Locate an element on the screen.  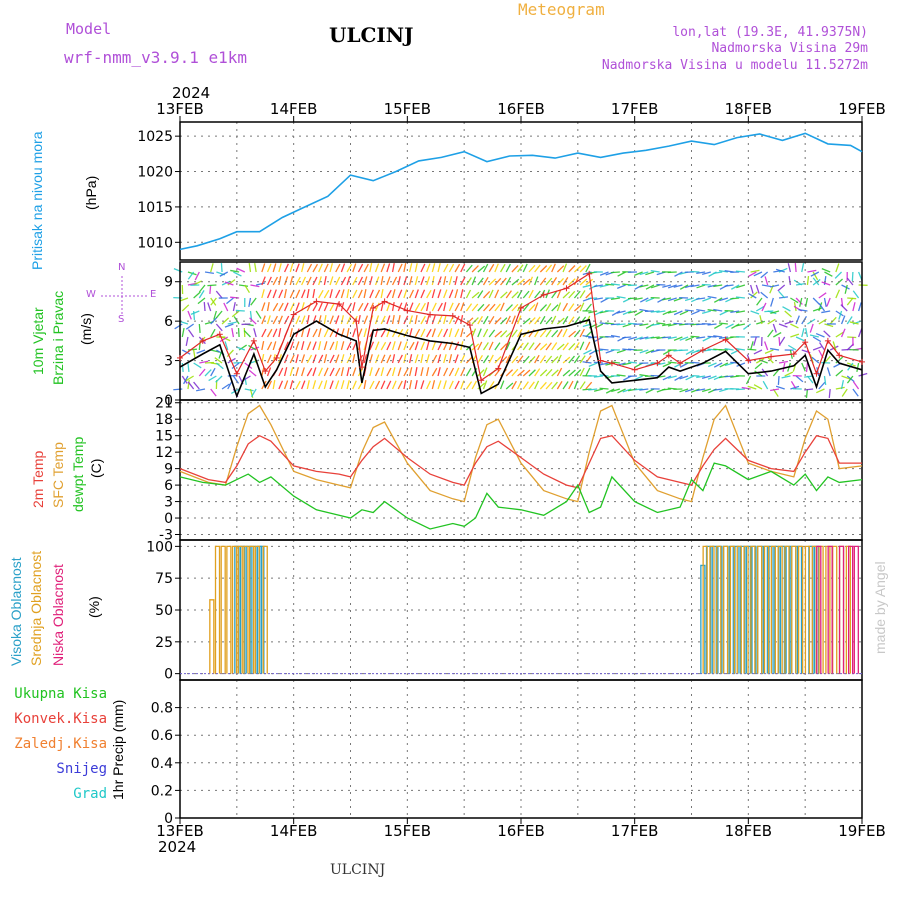
y-tick-label: 21 is located at coordinates (164, 404).